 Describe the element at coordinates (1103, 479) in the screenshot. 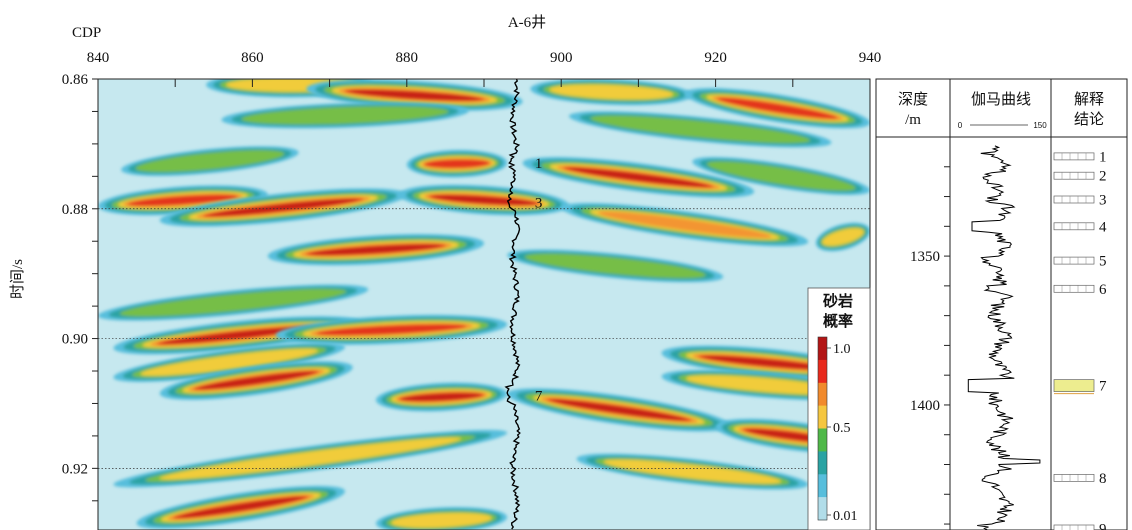

I see `layer-8-label: 8` at that location.